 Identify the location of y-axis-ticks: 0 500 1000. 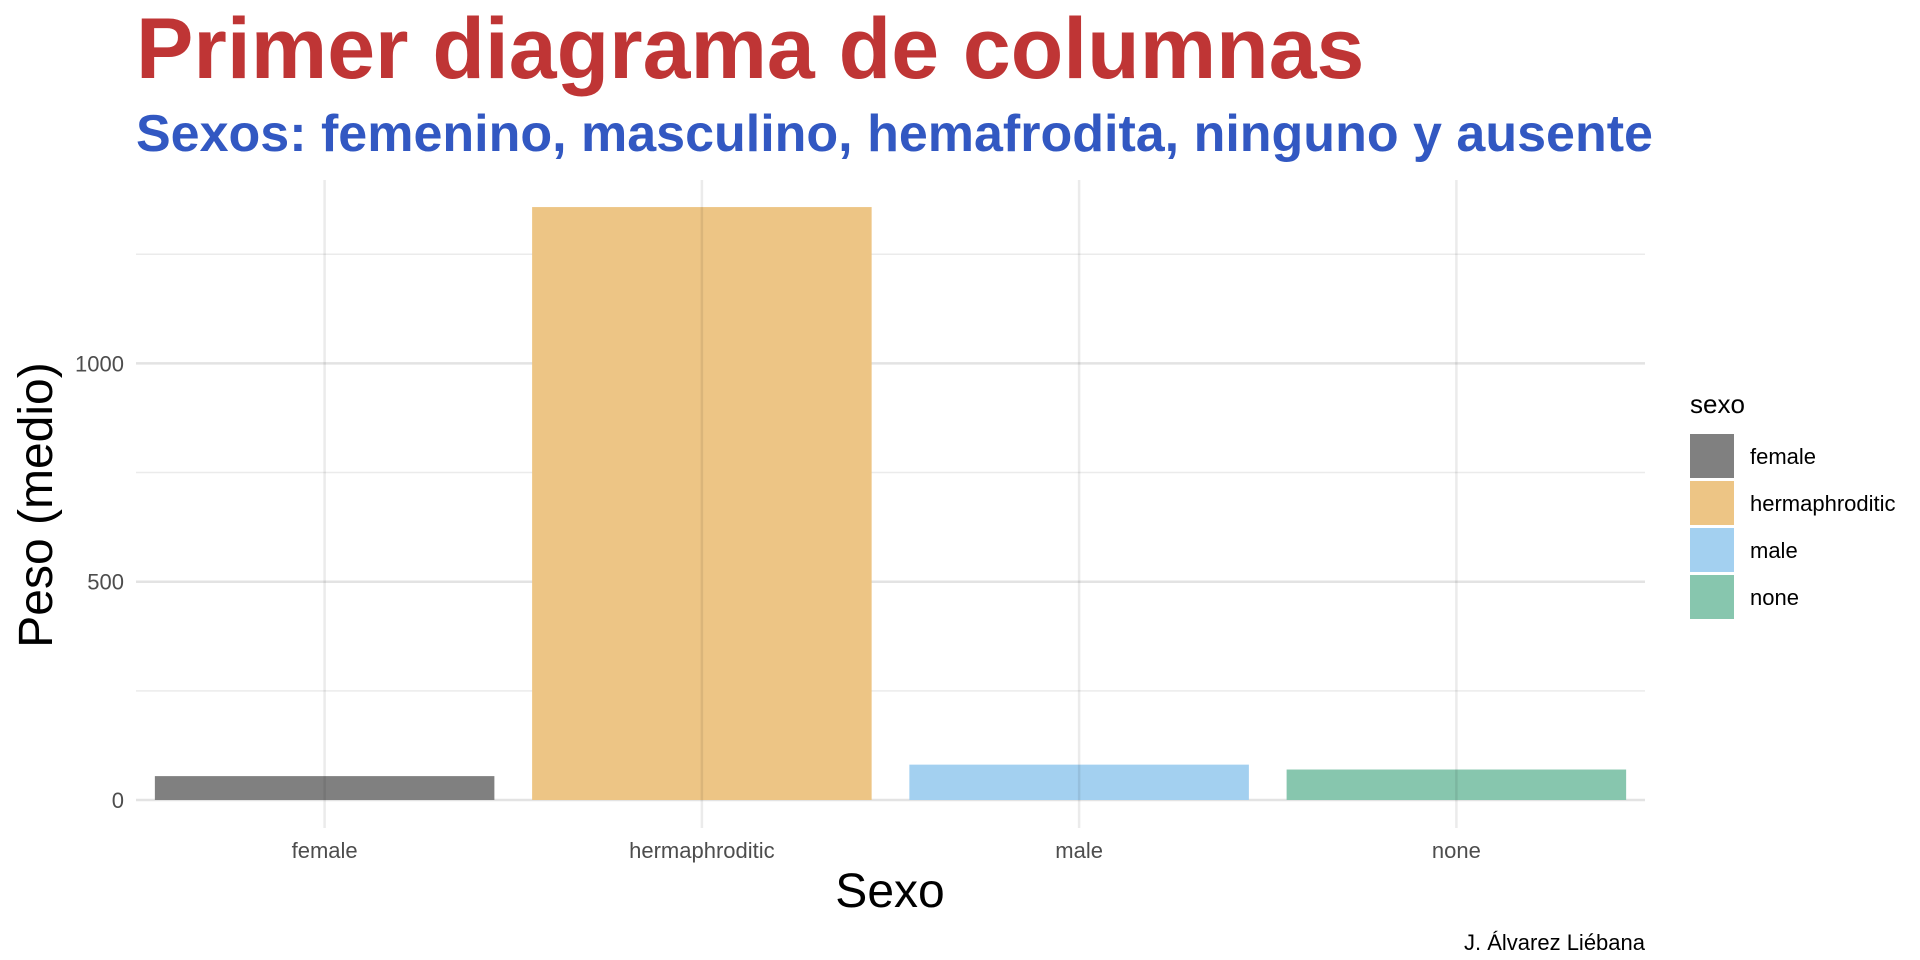
(99, 582).